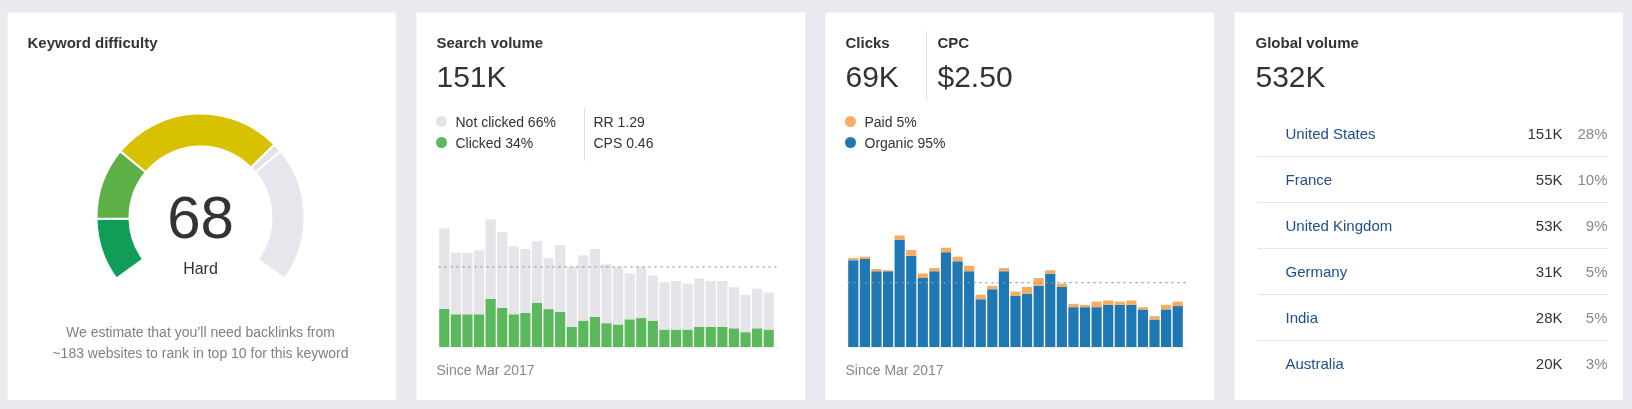 This screenshot has width=1632, height=409. I want to click on data-label: 10%, so click(1592, 179).